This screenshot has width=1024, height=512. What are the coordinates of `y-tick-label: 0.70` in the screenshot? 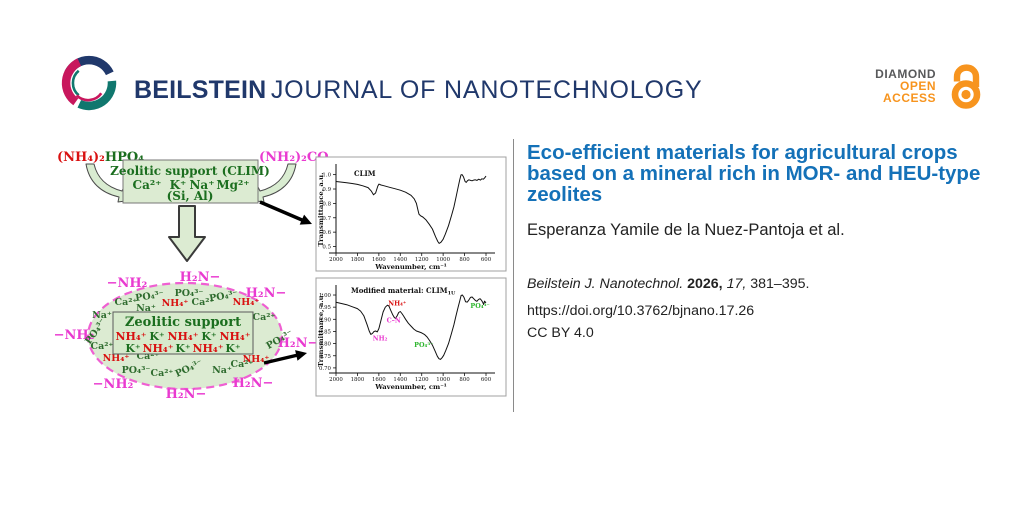 It's located at (325, 369).